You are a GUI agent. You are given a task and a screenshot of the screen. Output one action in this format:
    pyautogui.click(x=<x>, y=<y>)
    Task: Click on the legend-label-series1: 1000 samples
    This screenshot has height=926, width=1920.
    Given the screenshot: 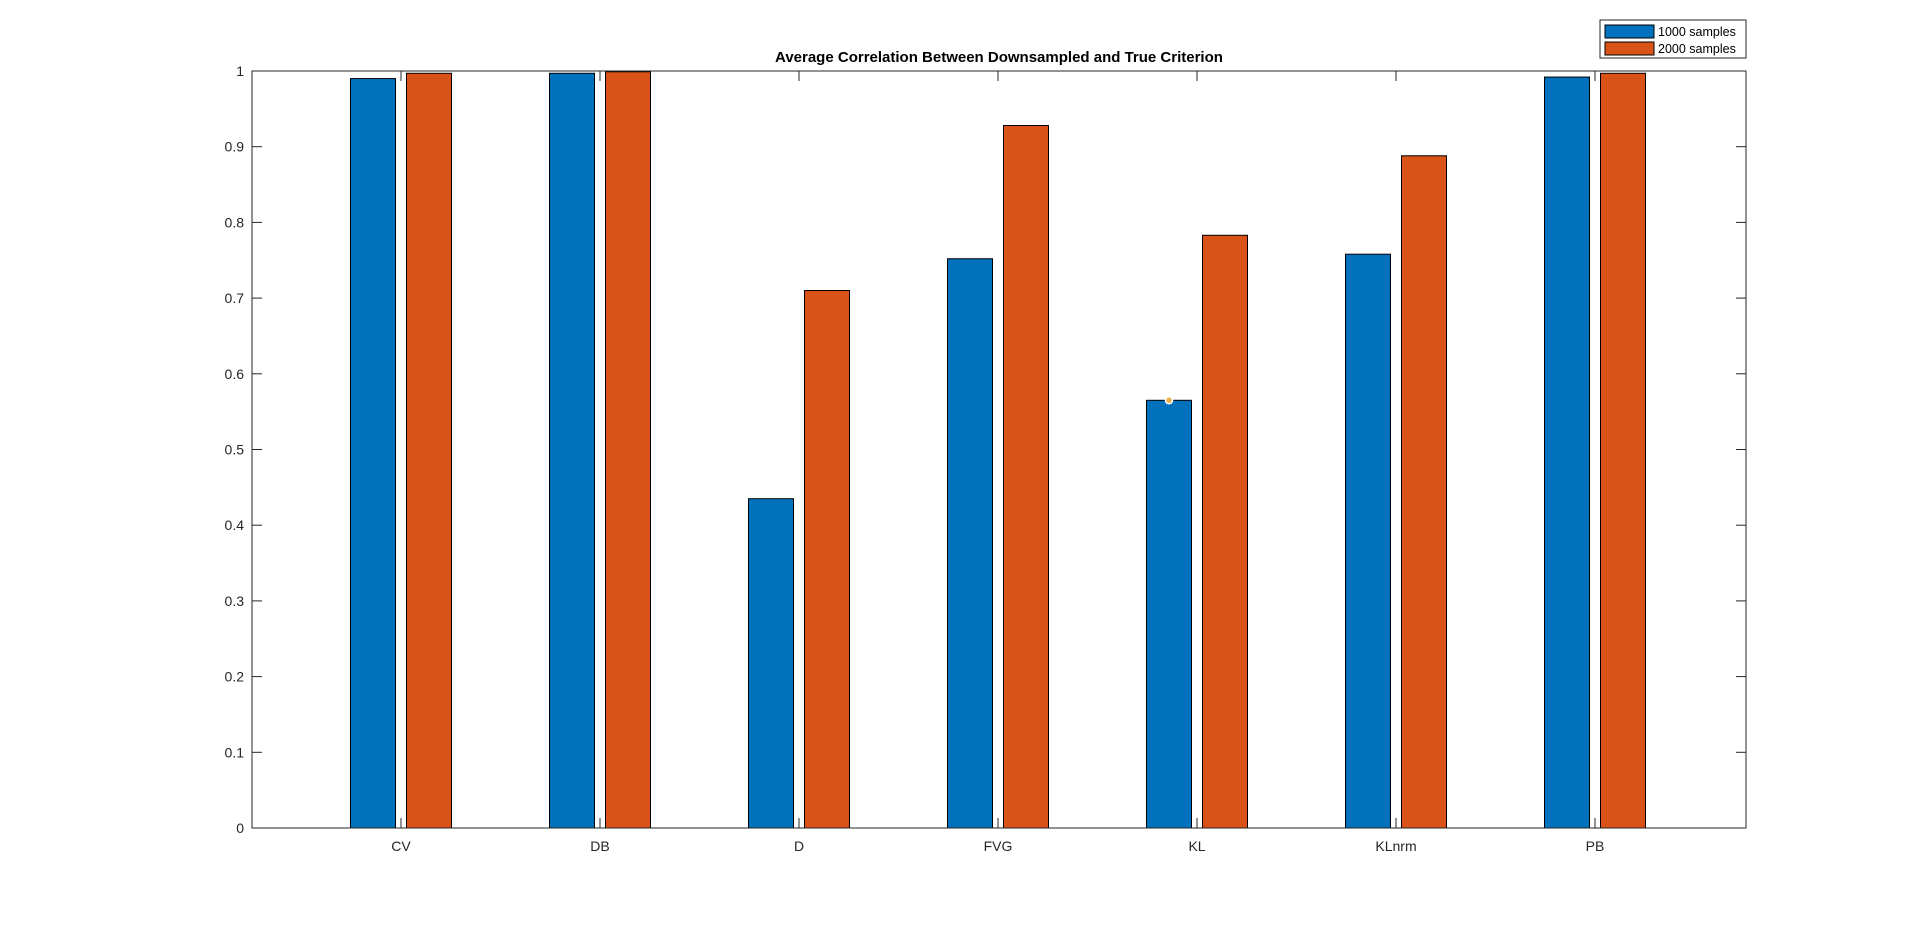 What is the action you would take?
    pyautogui.click(x=1697, y=32)
    